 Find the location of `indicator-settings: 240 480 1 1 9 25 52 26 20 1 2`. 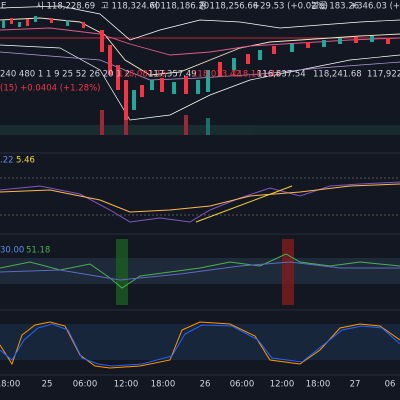

indicator-settings: 240 480 1 1 9 25 52 26 20 1 2 is located at coordinates (65, 75).